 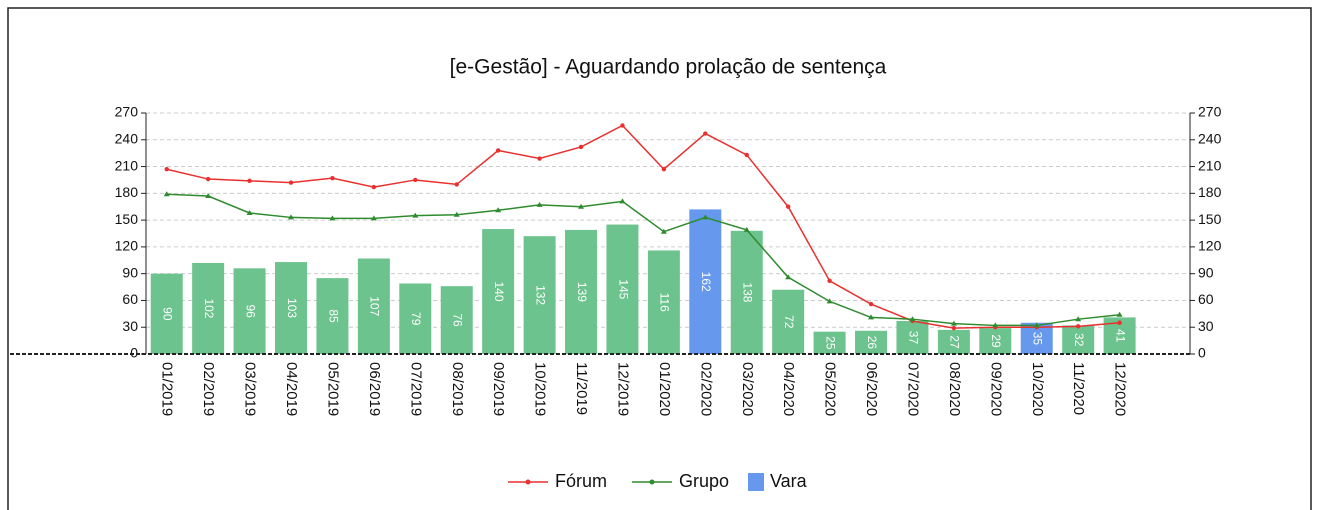 I want to click on x-tick-label: 02/2019, so click(x=208, y=389).